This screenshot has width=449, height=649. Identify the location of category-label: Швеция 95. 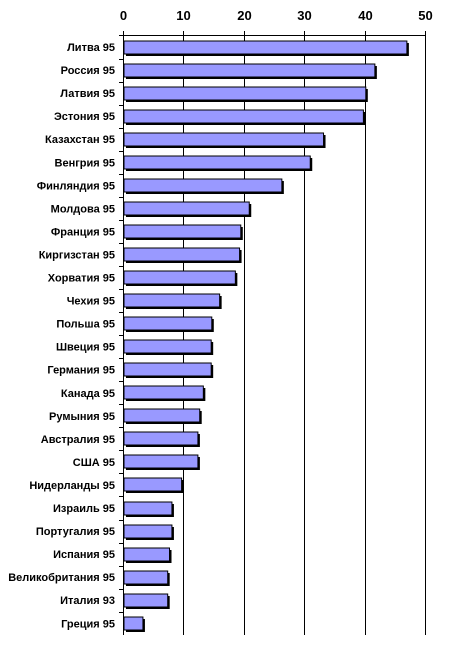
(85, 348).